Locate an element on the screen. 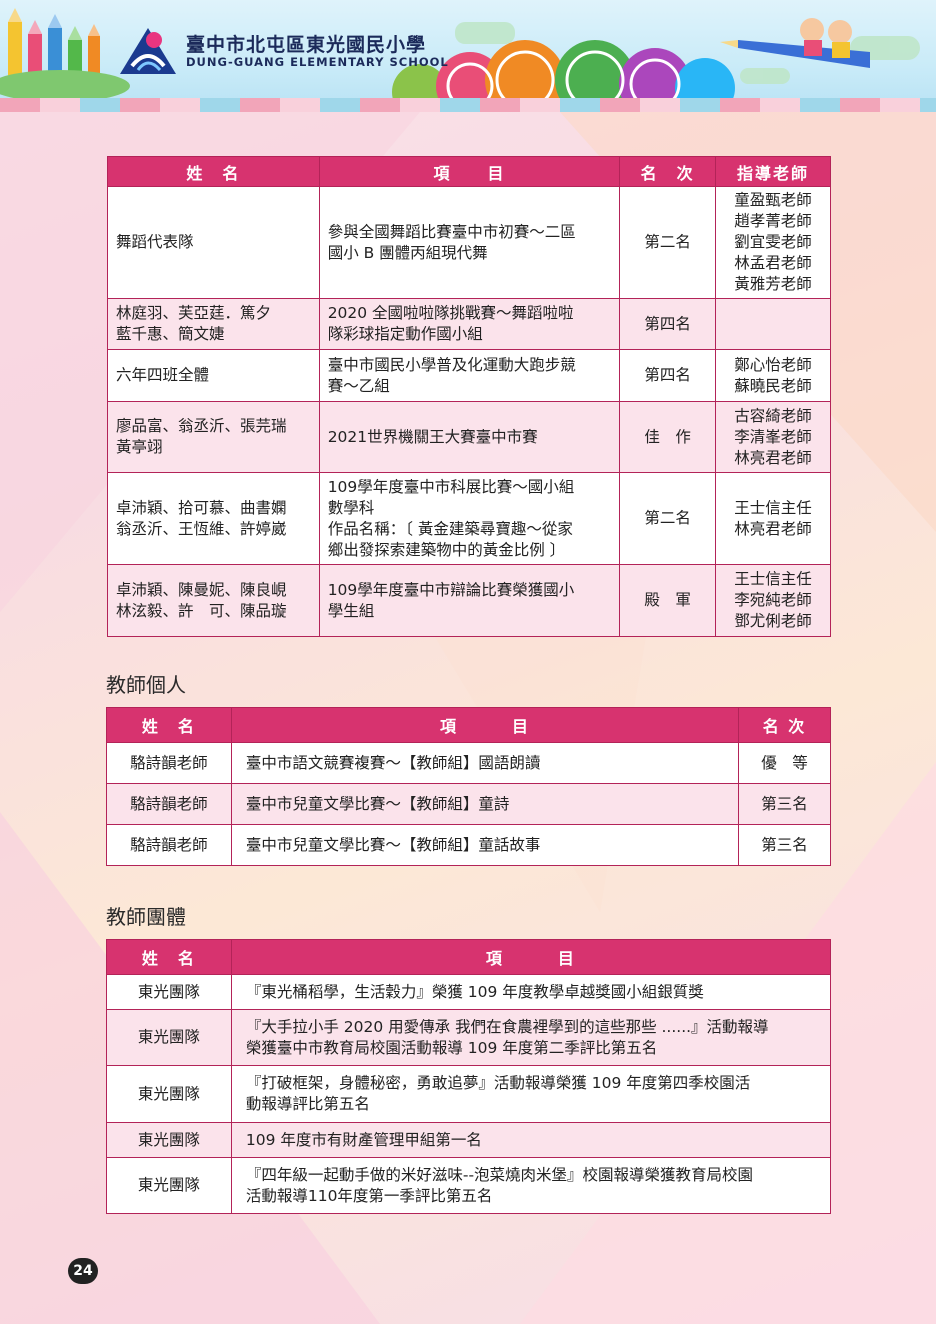 The width and height of the screenshot is (936, 1324). cell-item: 『東光桶稻學，生活穀力』榮獲 109 年度教學卓越獎國小組銀質獎 is located at coordinates (531, 992).